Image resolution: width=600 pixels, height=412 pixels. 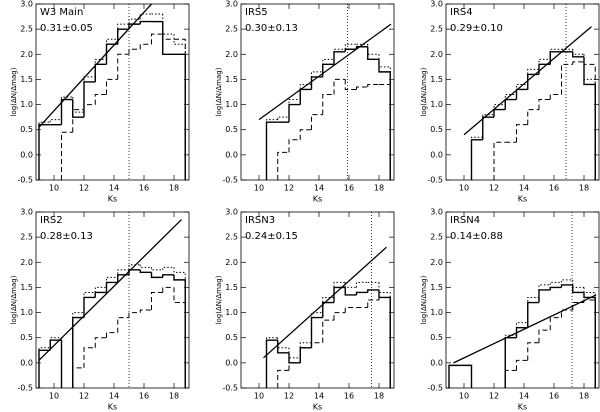 I want to click on panel-title: IRSN4, so click(x=465, y=220).